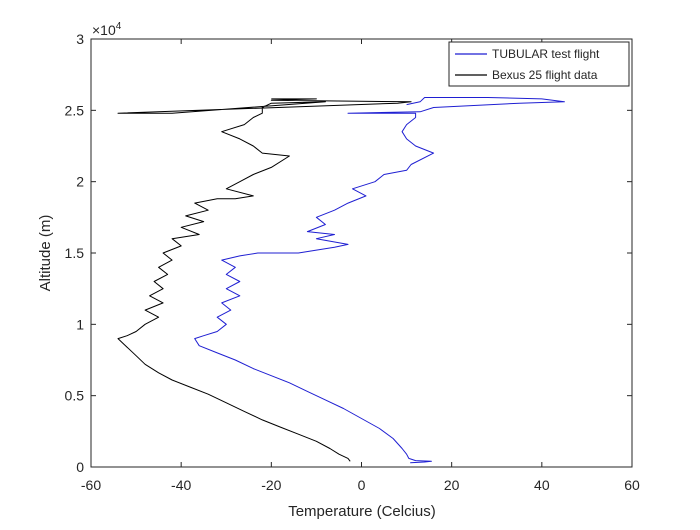  I want to click on y-tick-label: 0, so click(80, 467).